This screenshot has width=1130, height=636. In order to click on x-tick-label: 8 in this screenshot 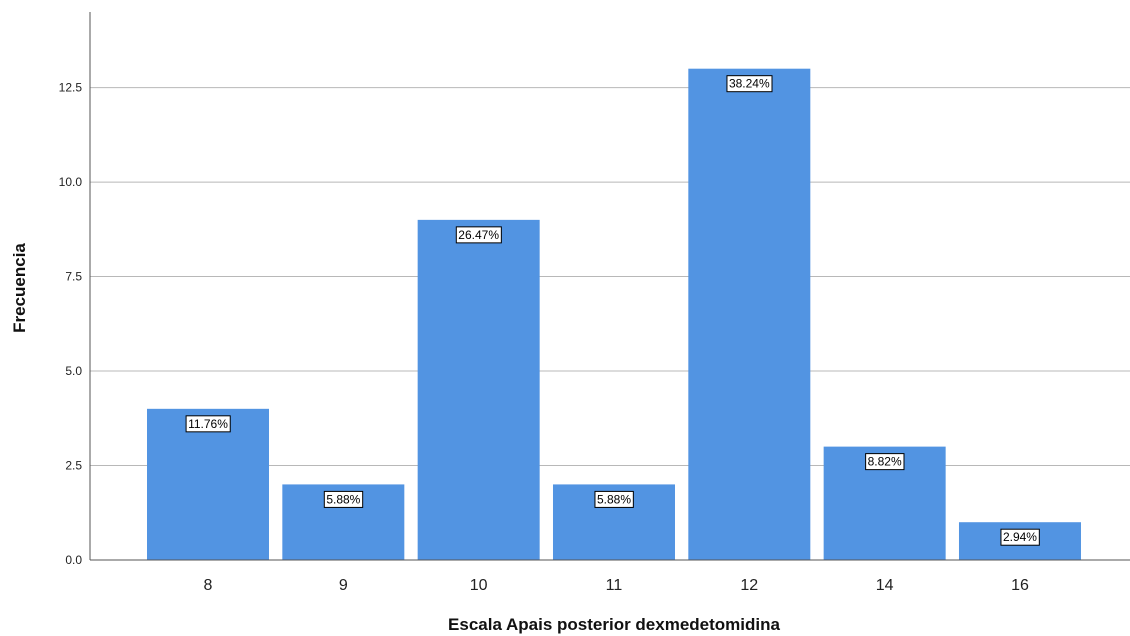, I will do `click(208, 585)`.